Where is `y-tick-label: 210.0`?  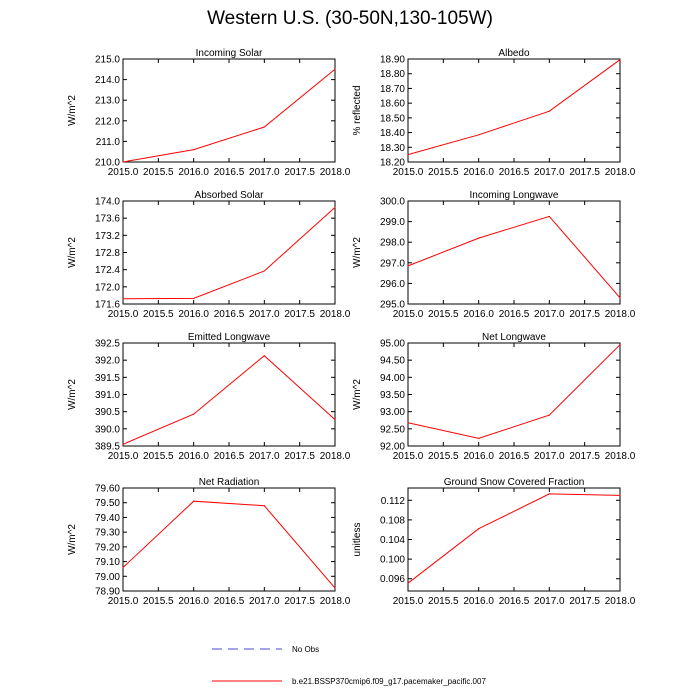
y-tick-label: 210.0 is located at coordinates (107, 163).